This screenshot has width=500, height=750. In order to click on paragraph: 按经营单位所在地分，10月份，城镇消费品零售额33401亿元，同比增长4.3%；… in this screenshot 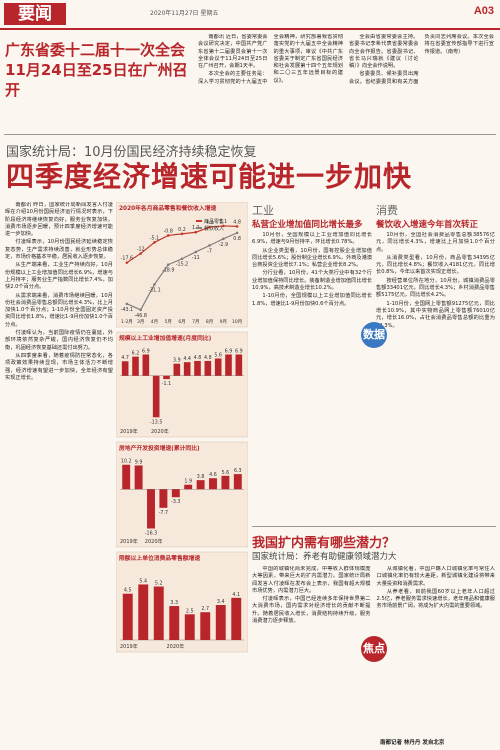, I will do `click(435, 288)`.